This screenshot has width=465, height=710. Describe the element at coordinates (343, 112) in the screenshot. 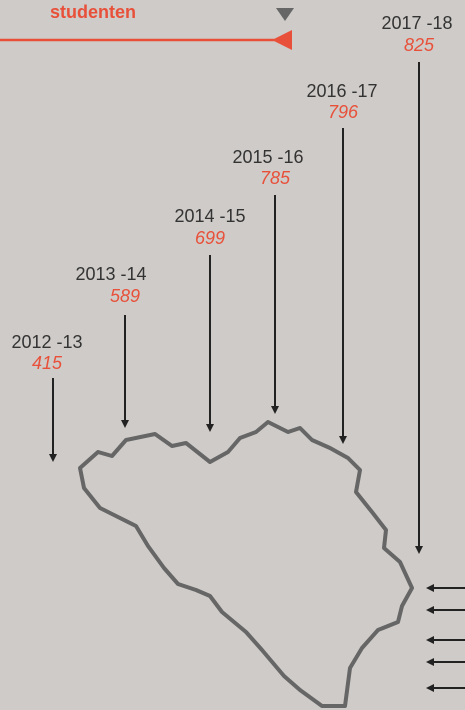

I see `value-label: 796` at that location.